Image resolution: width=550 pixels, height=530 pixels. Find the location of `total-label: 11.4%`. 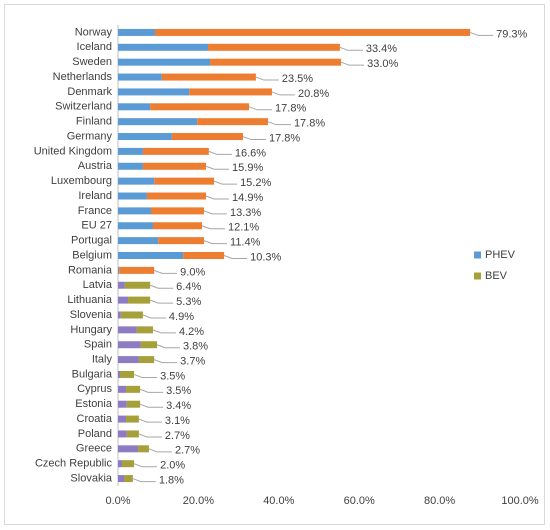

total-label: 11.4% is located at coordinates (245, 243).